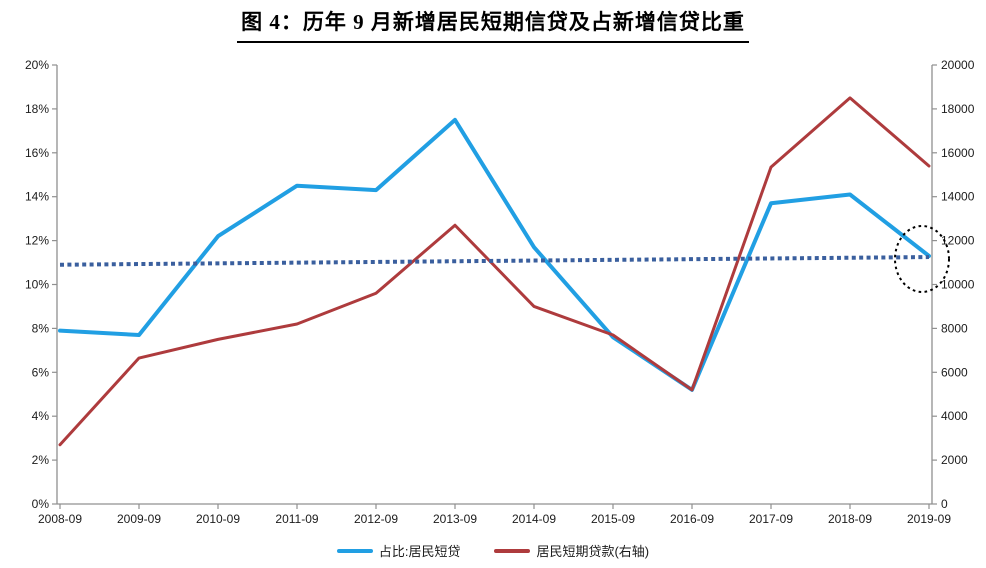 The height and width of the screenshot is (568, 986). Describe the element at coordinates (958, 65) in the screenshot. I see `right-axis-tick-label: 20000` at that location.